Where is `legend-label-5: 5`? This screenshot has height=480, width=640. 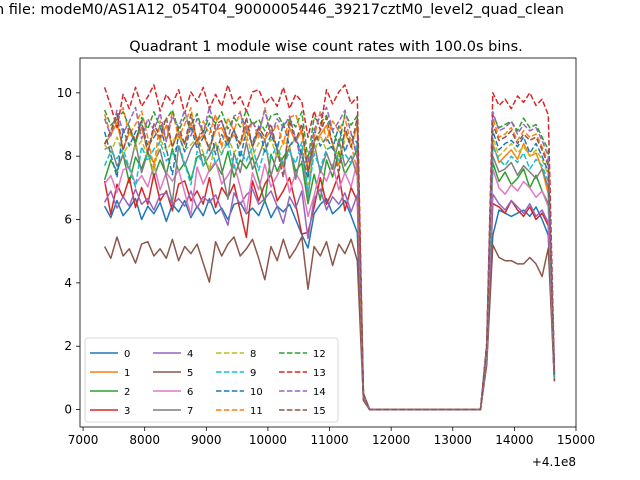
legend-label-5: 5 is located at coordinates (190, 373).